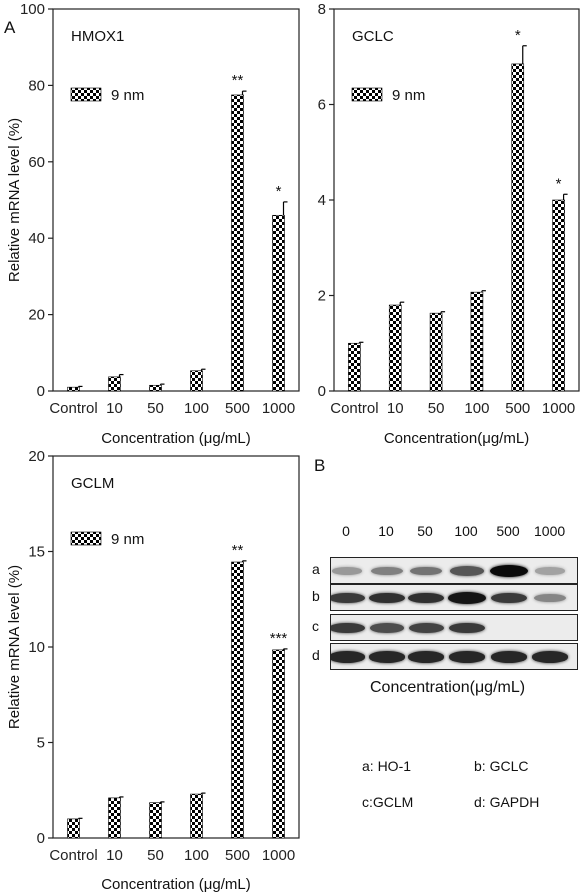 The image size is (585, 893). What do you see at coordinates (322, 105) in the screenshot?
I see `y-tick-label: 6` at bounding box center [322, 105].